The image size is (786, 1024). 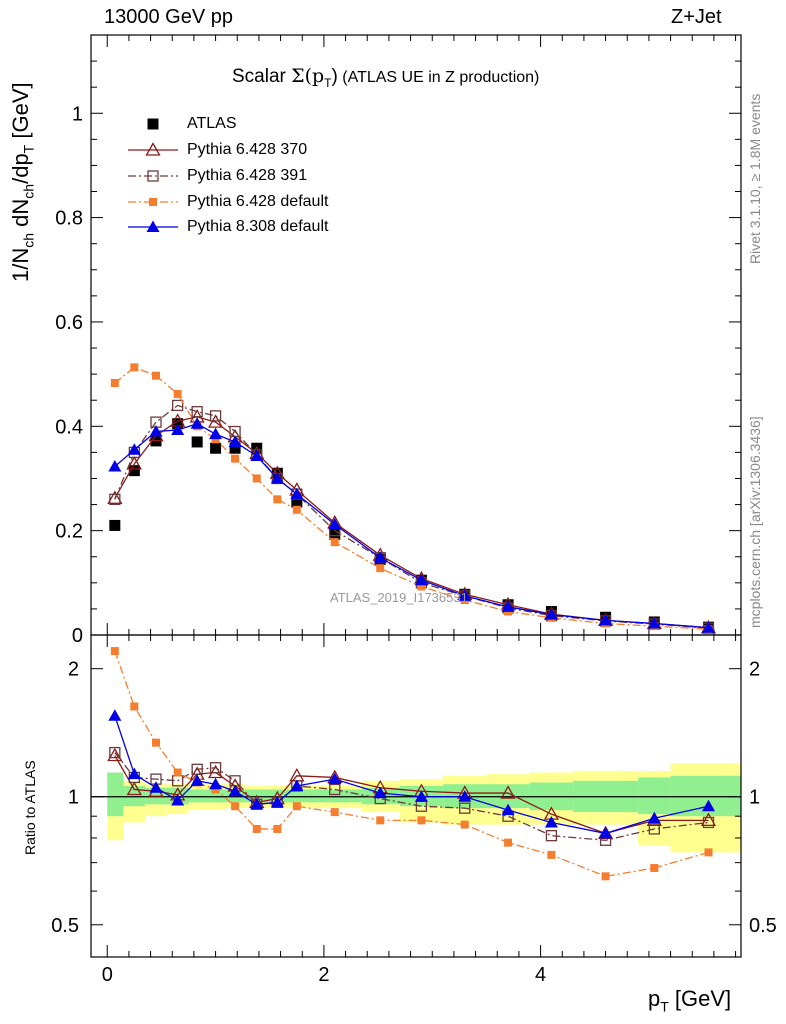 I want to click on main-y-tick-label: 0, so click(x=77, y=636).